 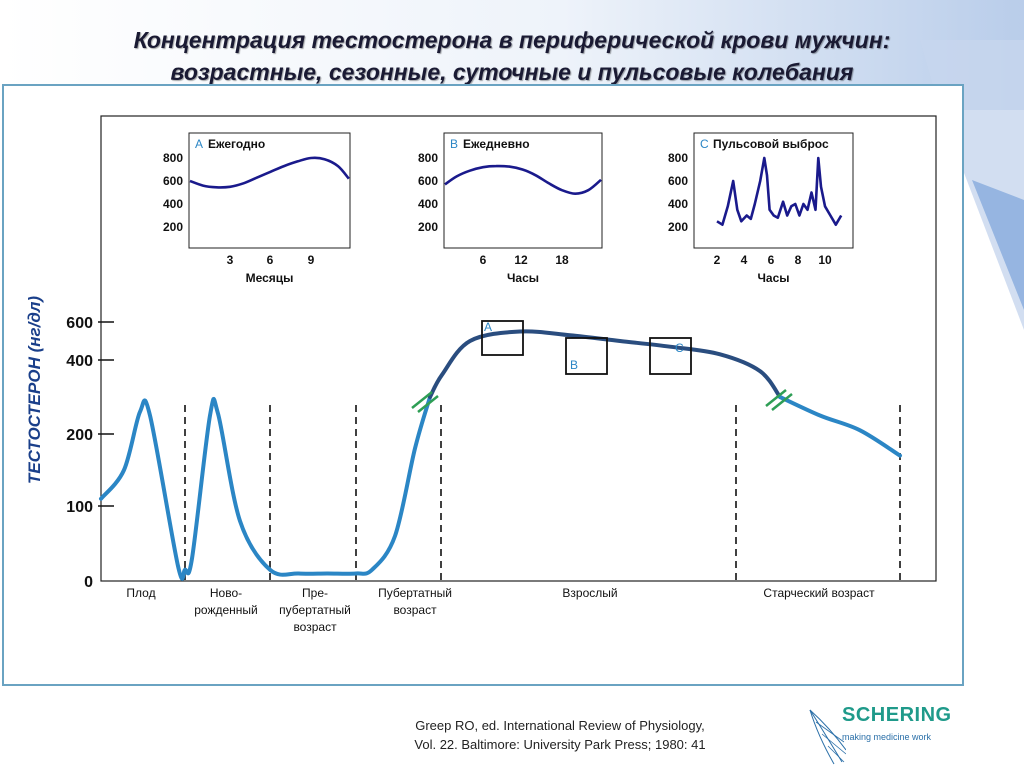 What do you see at coordinates (744, 260) in the screenshot?
I see `inset-x-tick-label: 4` at bounding box center [744, 260].